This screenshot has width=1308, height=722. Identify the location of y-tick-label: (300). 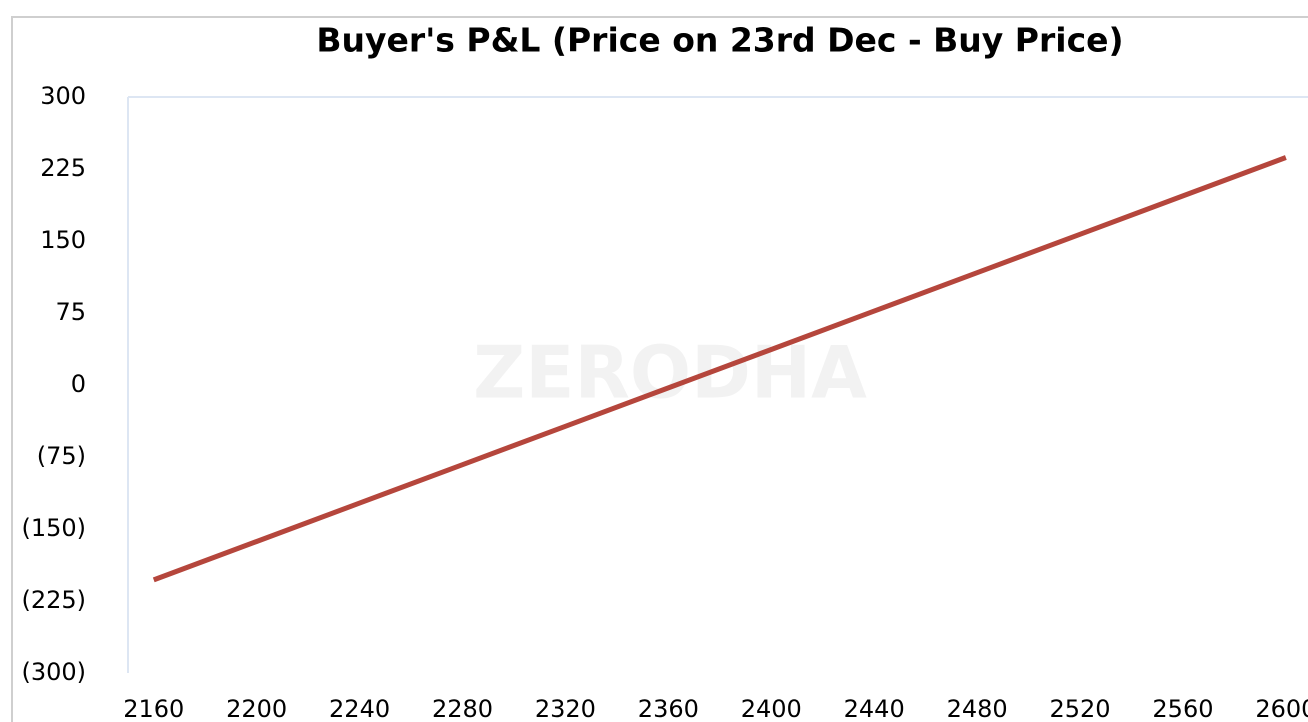
(53, 672).